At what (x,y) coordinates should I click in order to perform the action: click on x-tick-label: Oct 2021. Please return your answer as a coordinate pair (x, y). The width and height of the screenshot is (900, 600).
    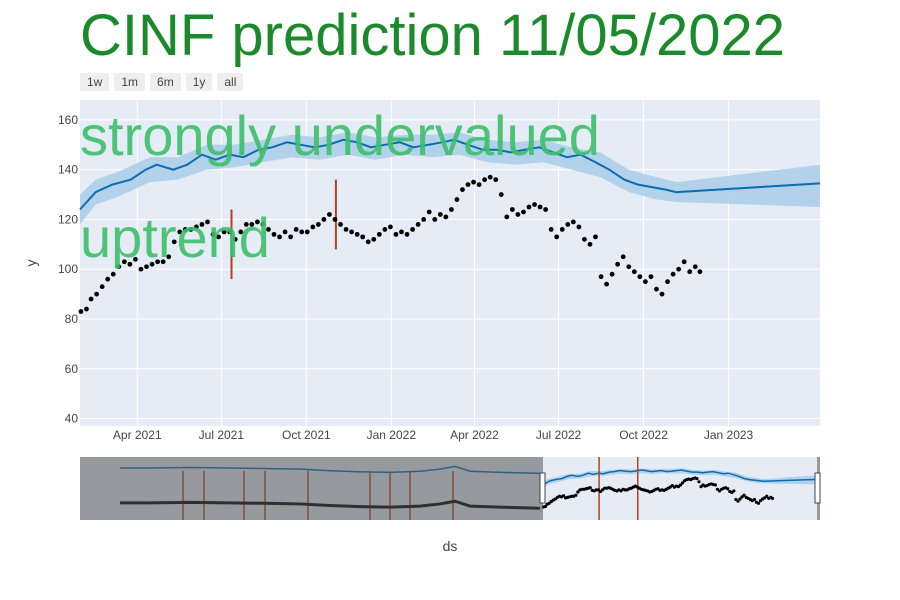
    Looking at the image, I should click on (306, 435).